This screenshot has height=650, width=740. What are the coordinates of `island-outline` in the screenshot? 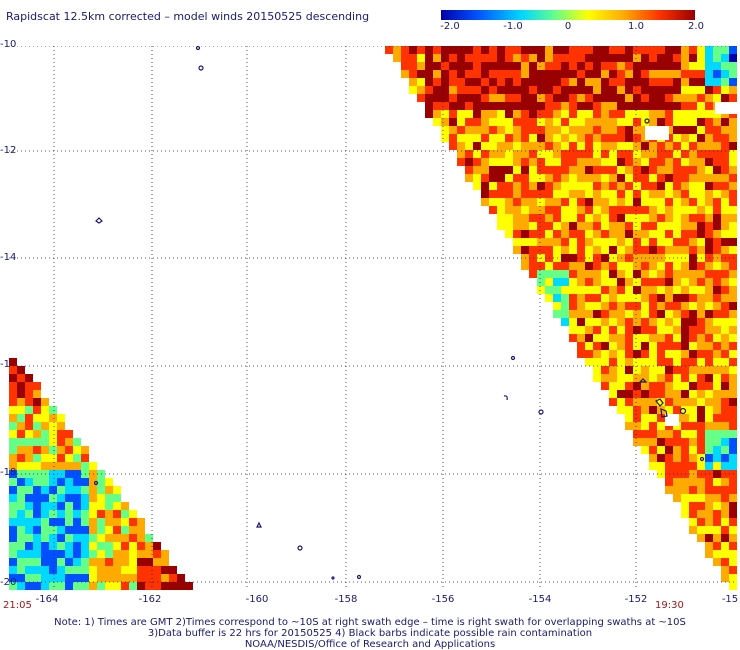 It's located at (647, 121).